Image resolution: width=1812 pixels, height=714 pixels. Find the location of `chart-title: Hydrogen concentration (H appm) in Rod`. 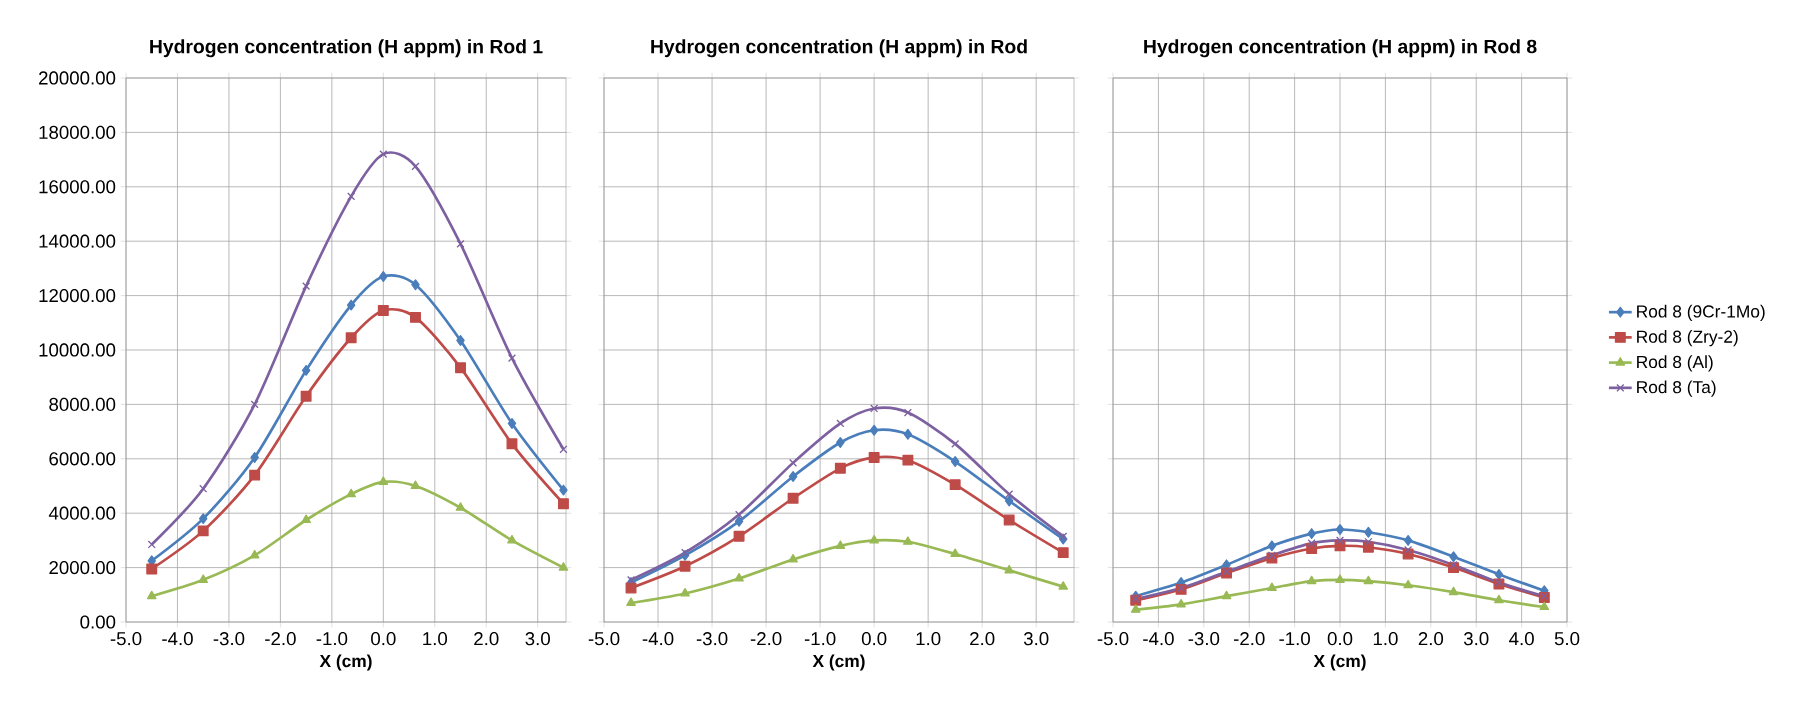

chart-title: Hydrogen concentration (H appm) in Rod is located at coordinates (839, 48).